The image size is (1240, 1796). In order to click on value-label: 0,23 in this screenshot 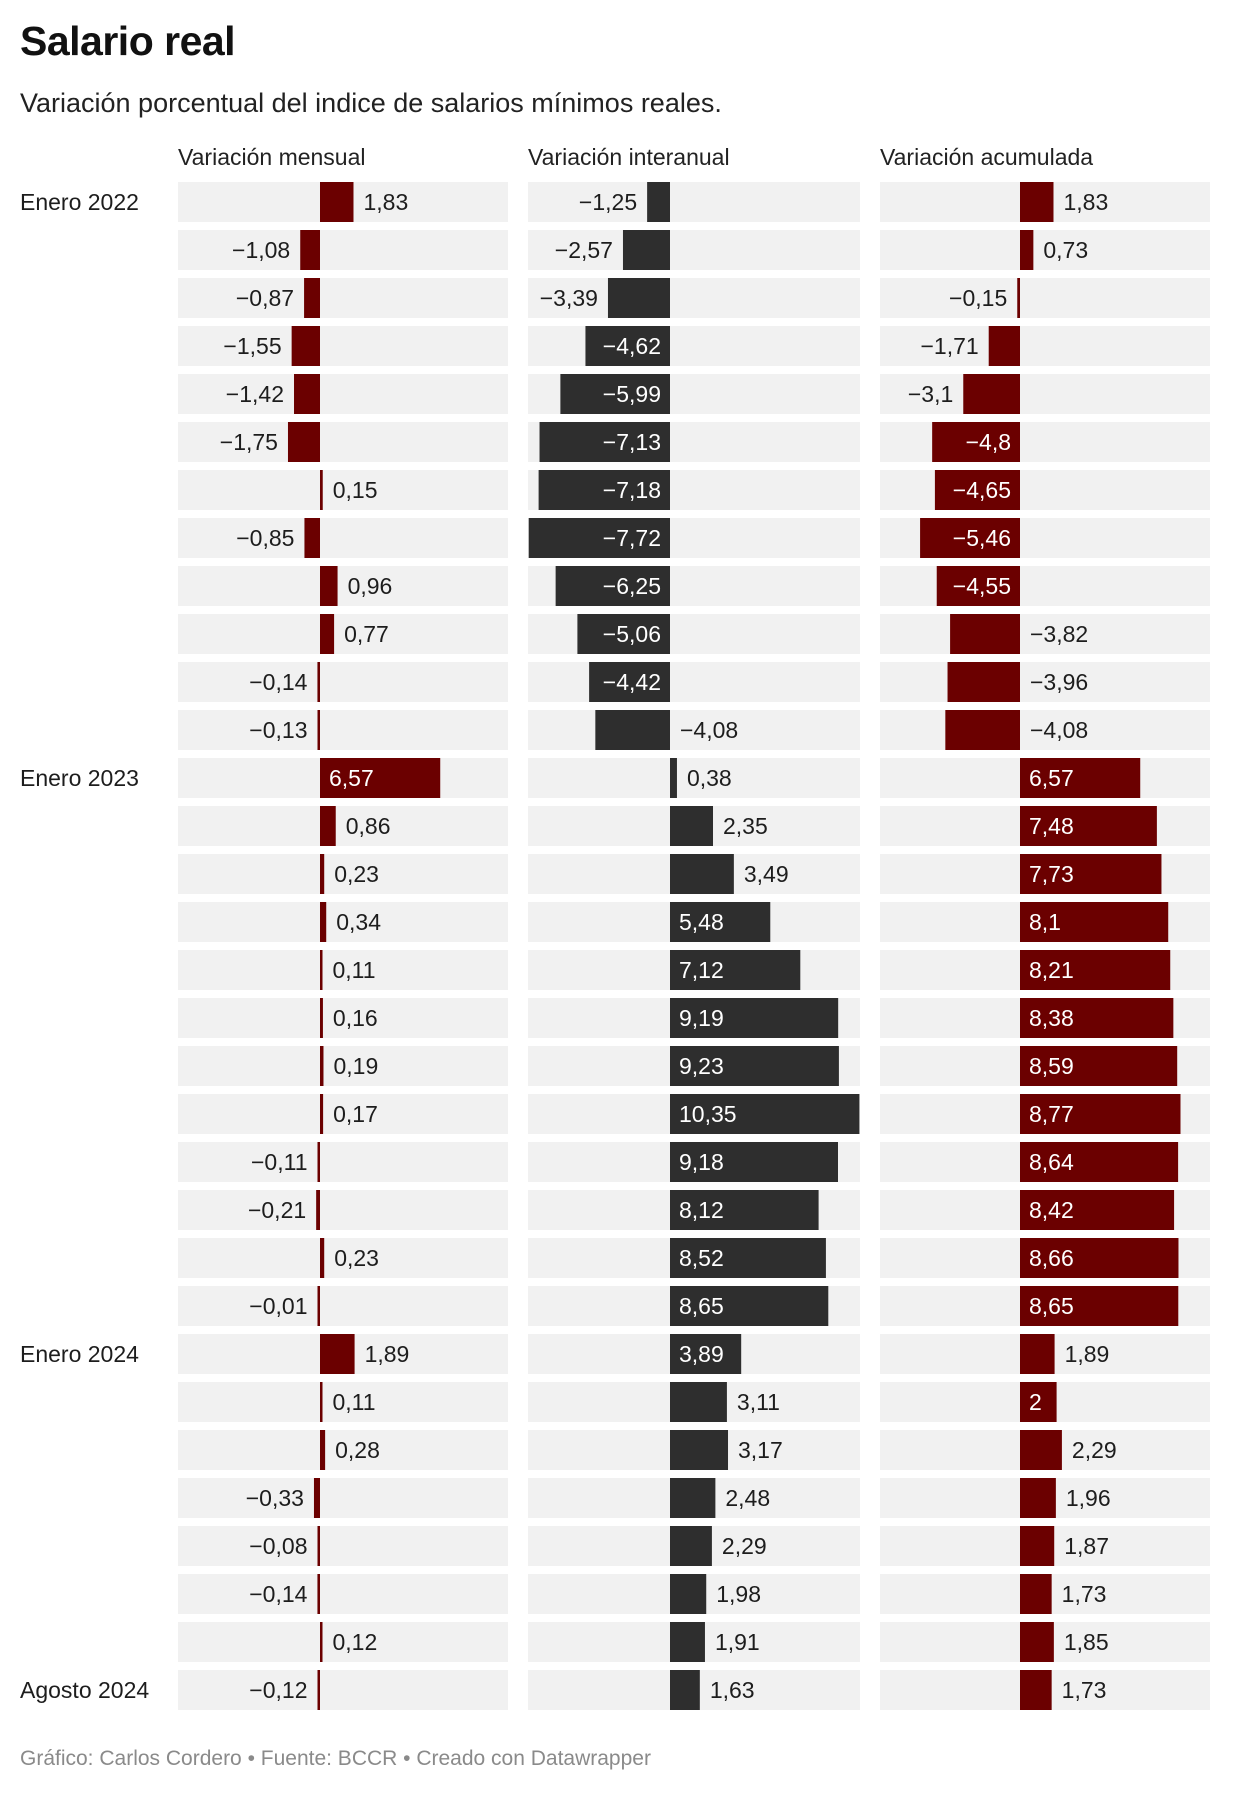, I will do `click(356, 1258)`.